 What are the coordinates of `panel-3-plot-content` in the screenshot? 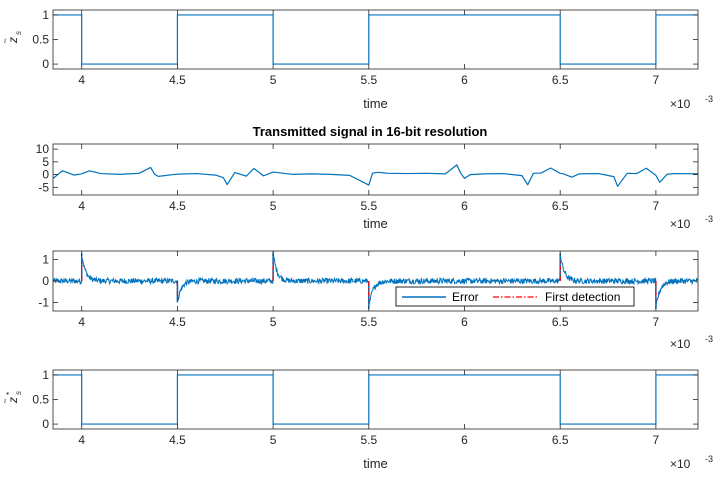 It's located at (375, 280).